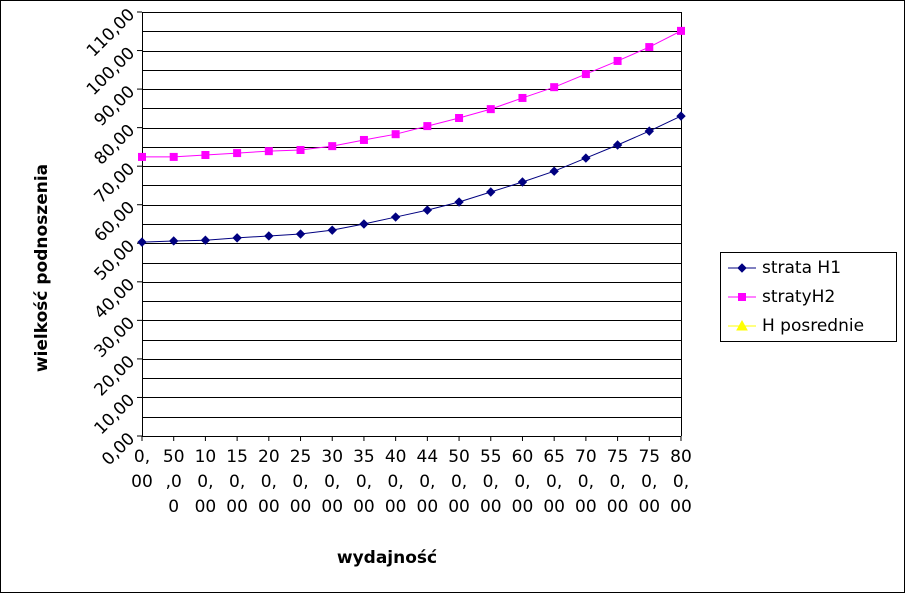 The image size is (905, 593). What do you see at coordinates (459, 482) in the screenshot?
I see `x-tick-label: 50 0, 00` at bounding box center [459, 482].